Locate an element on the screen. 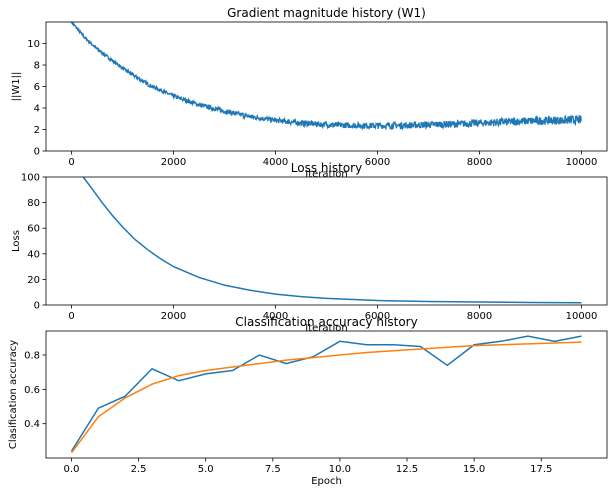 This screenshot has width=615, height=496. y-tick-label: 0.6 is located at coordinates (32, 390).